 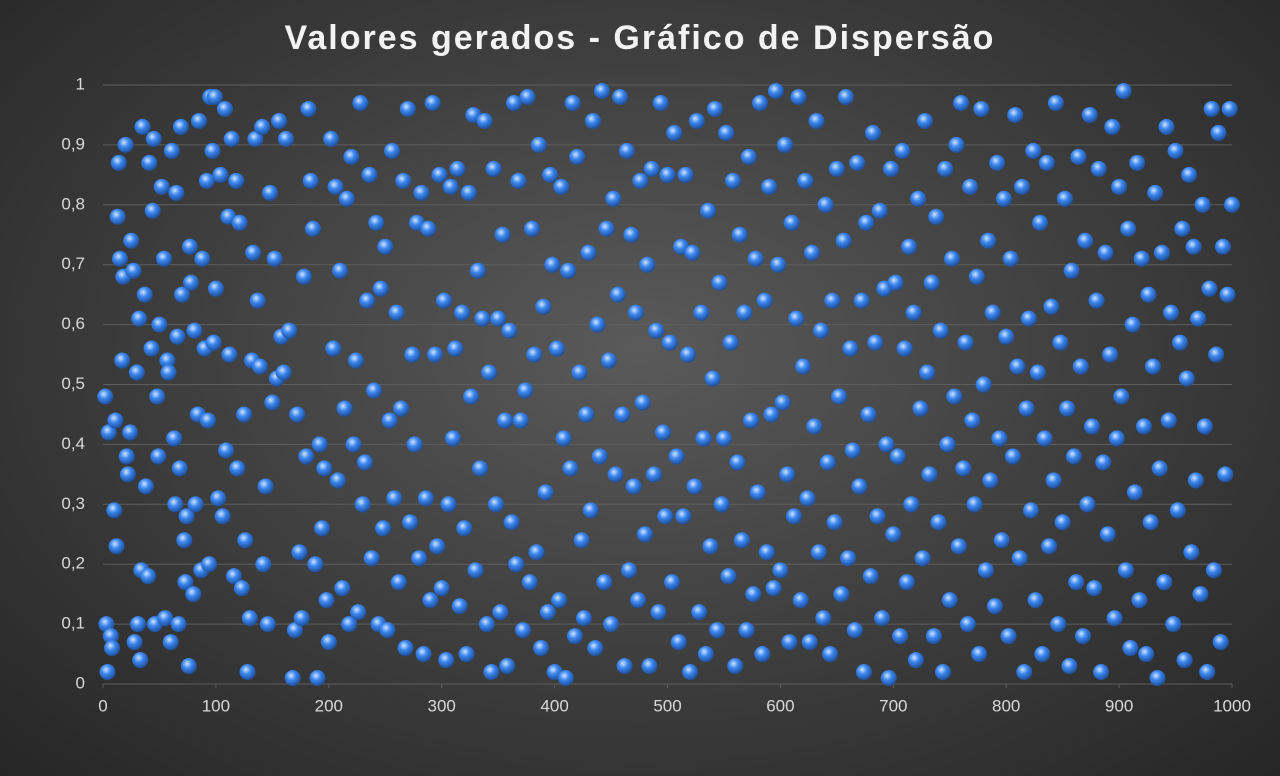 What do you see at coordinates (667, 705) in the screenshot?
I see `x-tick-label: 500` at bounding box center [667, 705].